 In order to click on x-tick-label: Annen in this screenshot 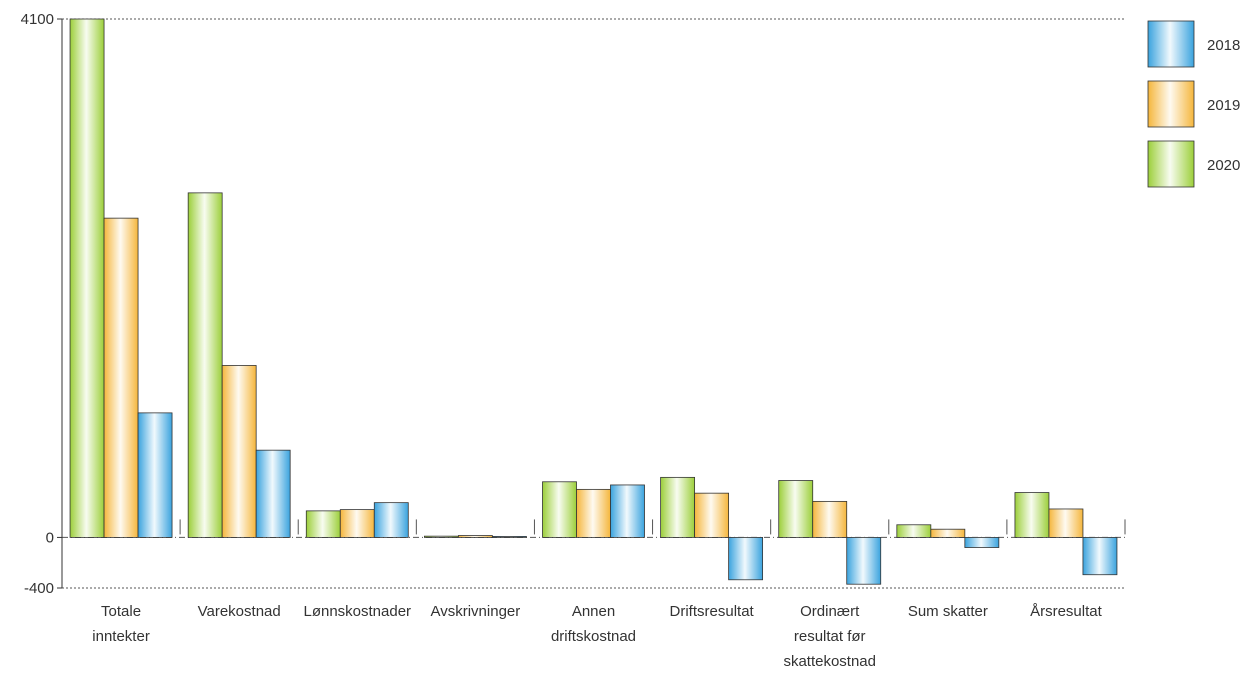, I will do `click(593, 611)`.